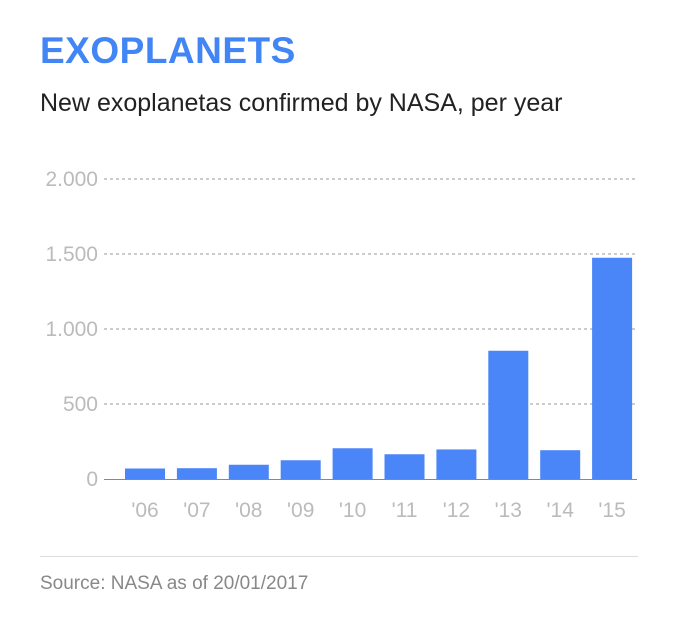 The height and width of the screenshot is (636, 680). I want to click on x-tick-label: '13, so click(508, 510).